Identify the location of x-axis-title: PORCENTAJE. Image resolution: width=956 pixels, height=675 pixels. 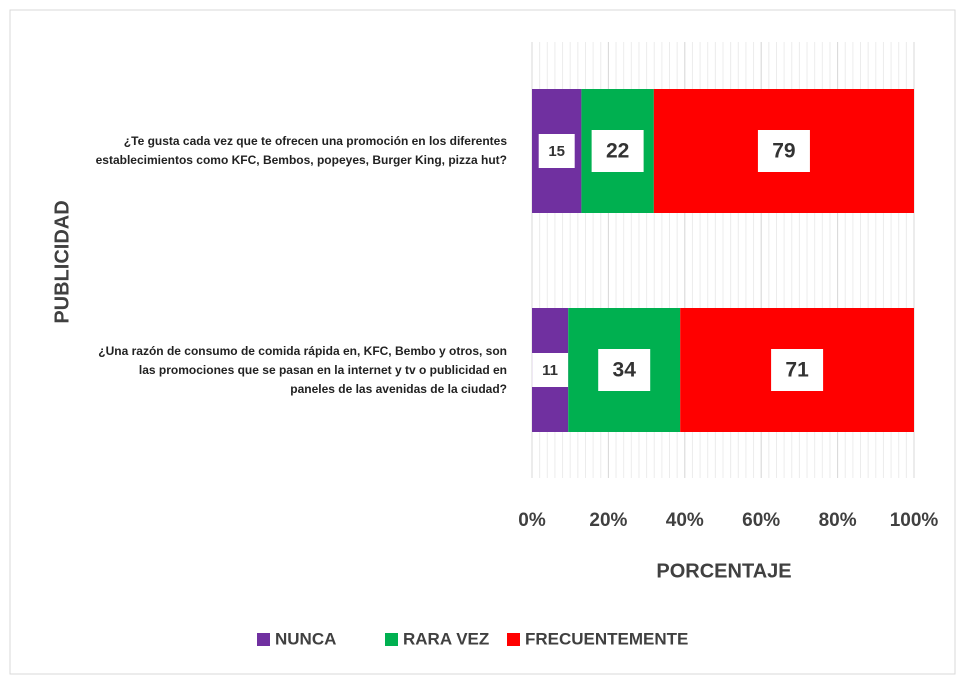
(723, 571).